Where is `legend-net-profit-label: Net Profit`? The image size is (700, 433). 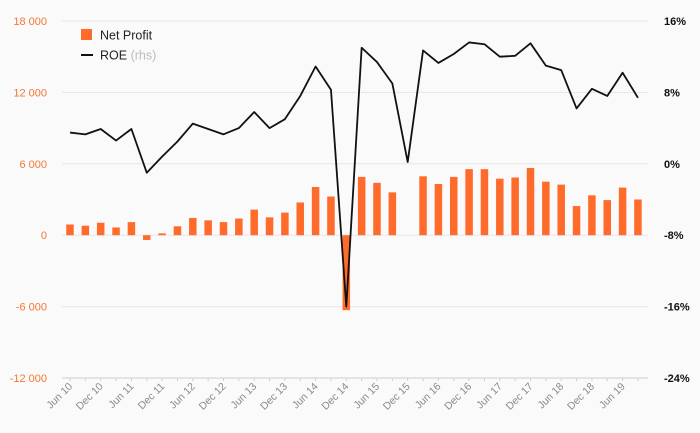 legend-net-profit-label: Net Profit is located at coordinates (126, 36).